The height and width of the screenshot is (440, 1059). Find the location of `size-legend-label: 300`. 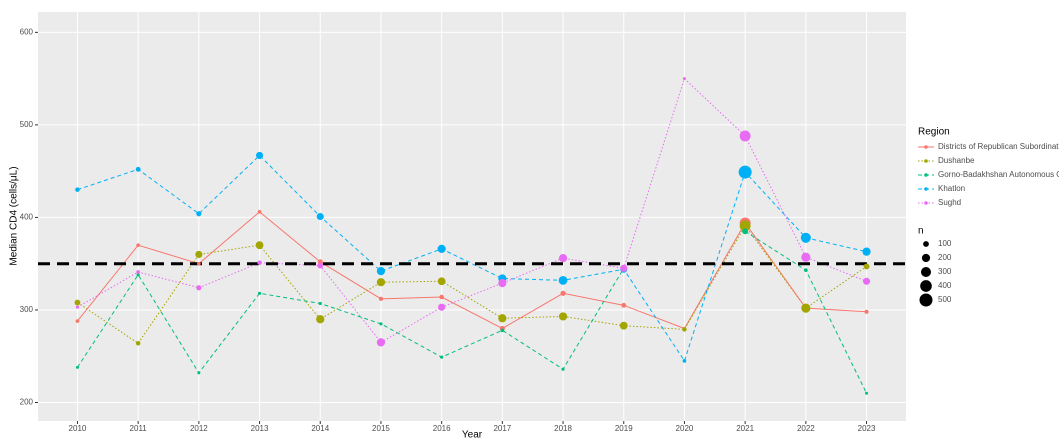

size-legend-label: 300 is located at coordinates (945, 271).